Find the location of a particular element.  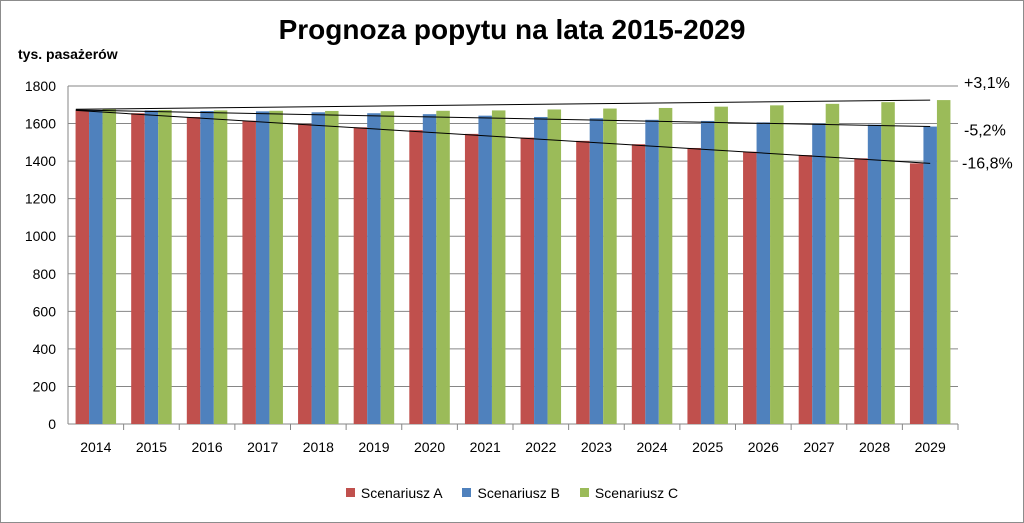

x-tick-label: 2015 is located at coordinates (151, 447).